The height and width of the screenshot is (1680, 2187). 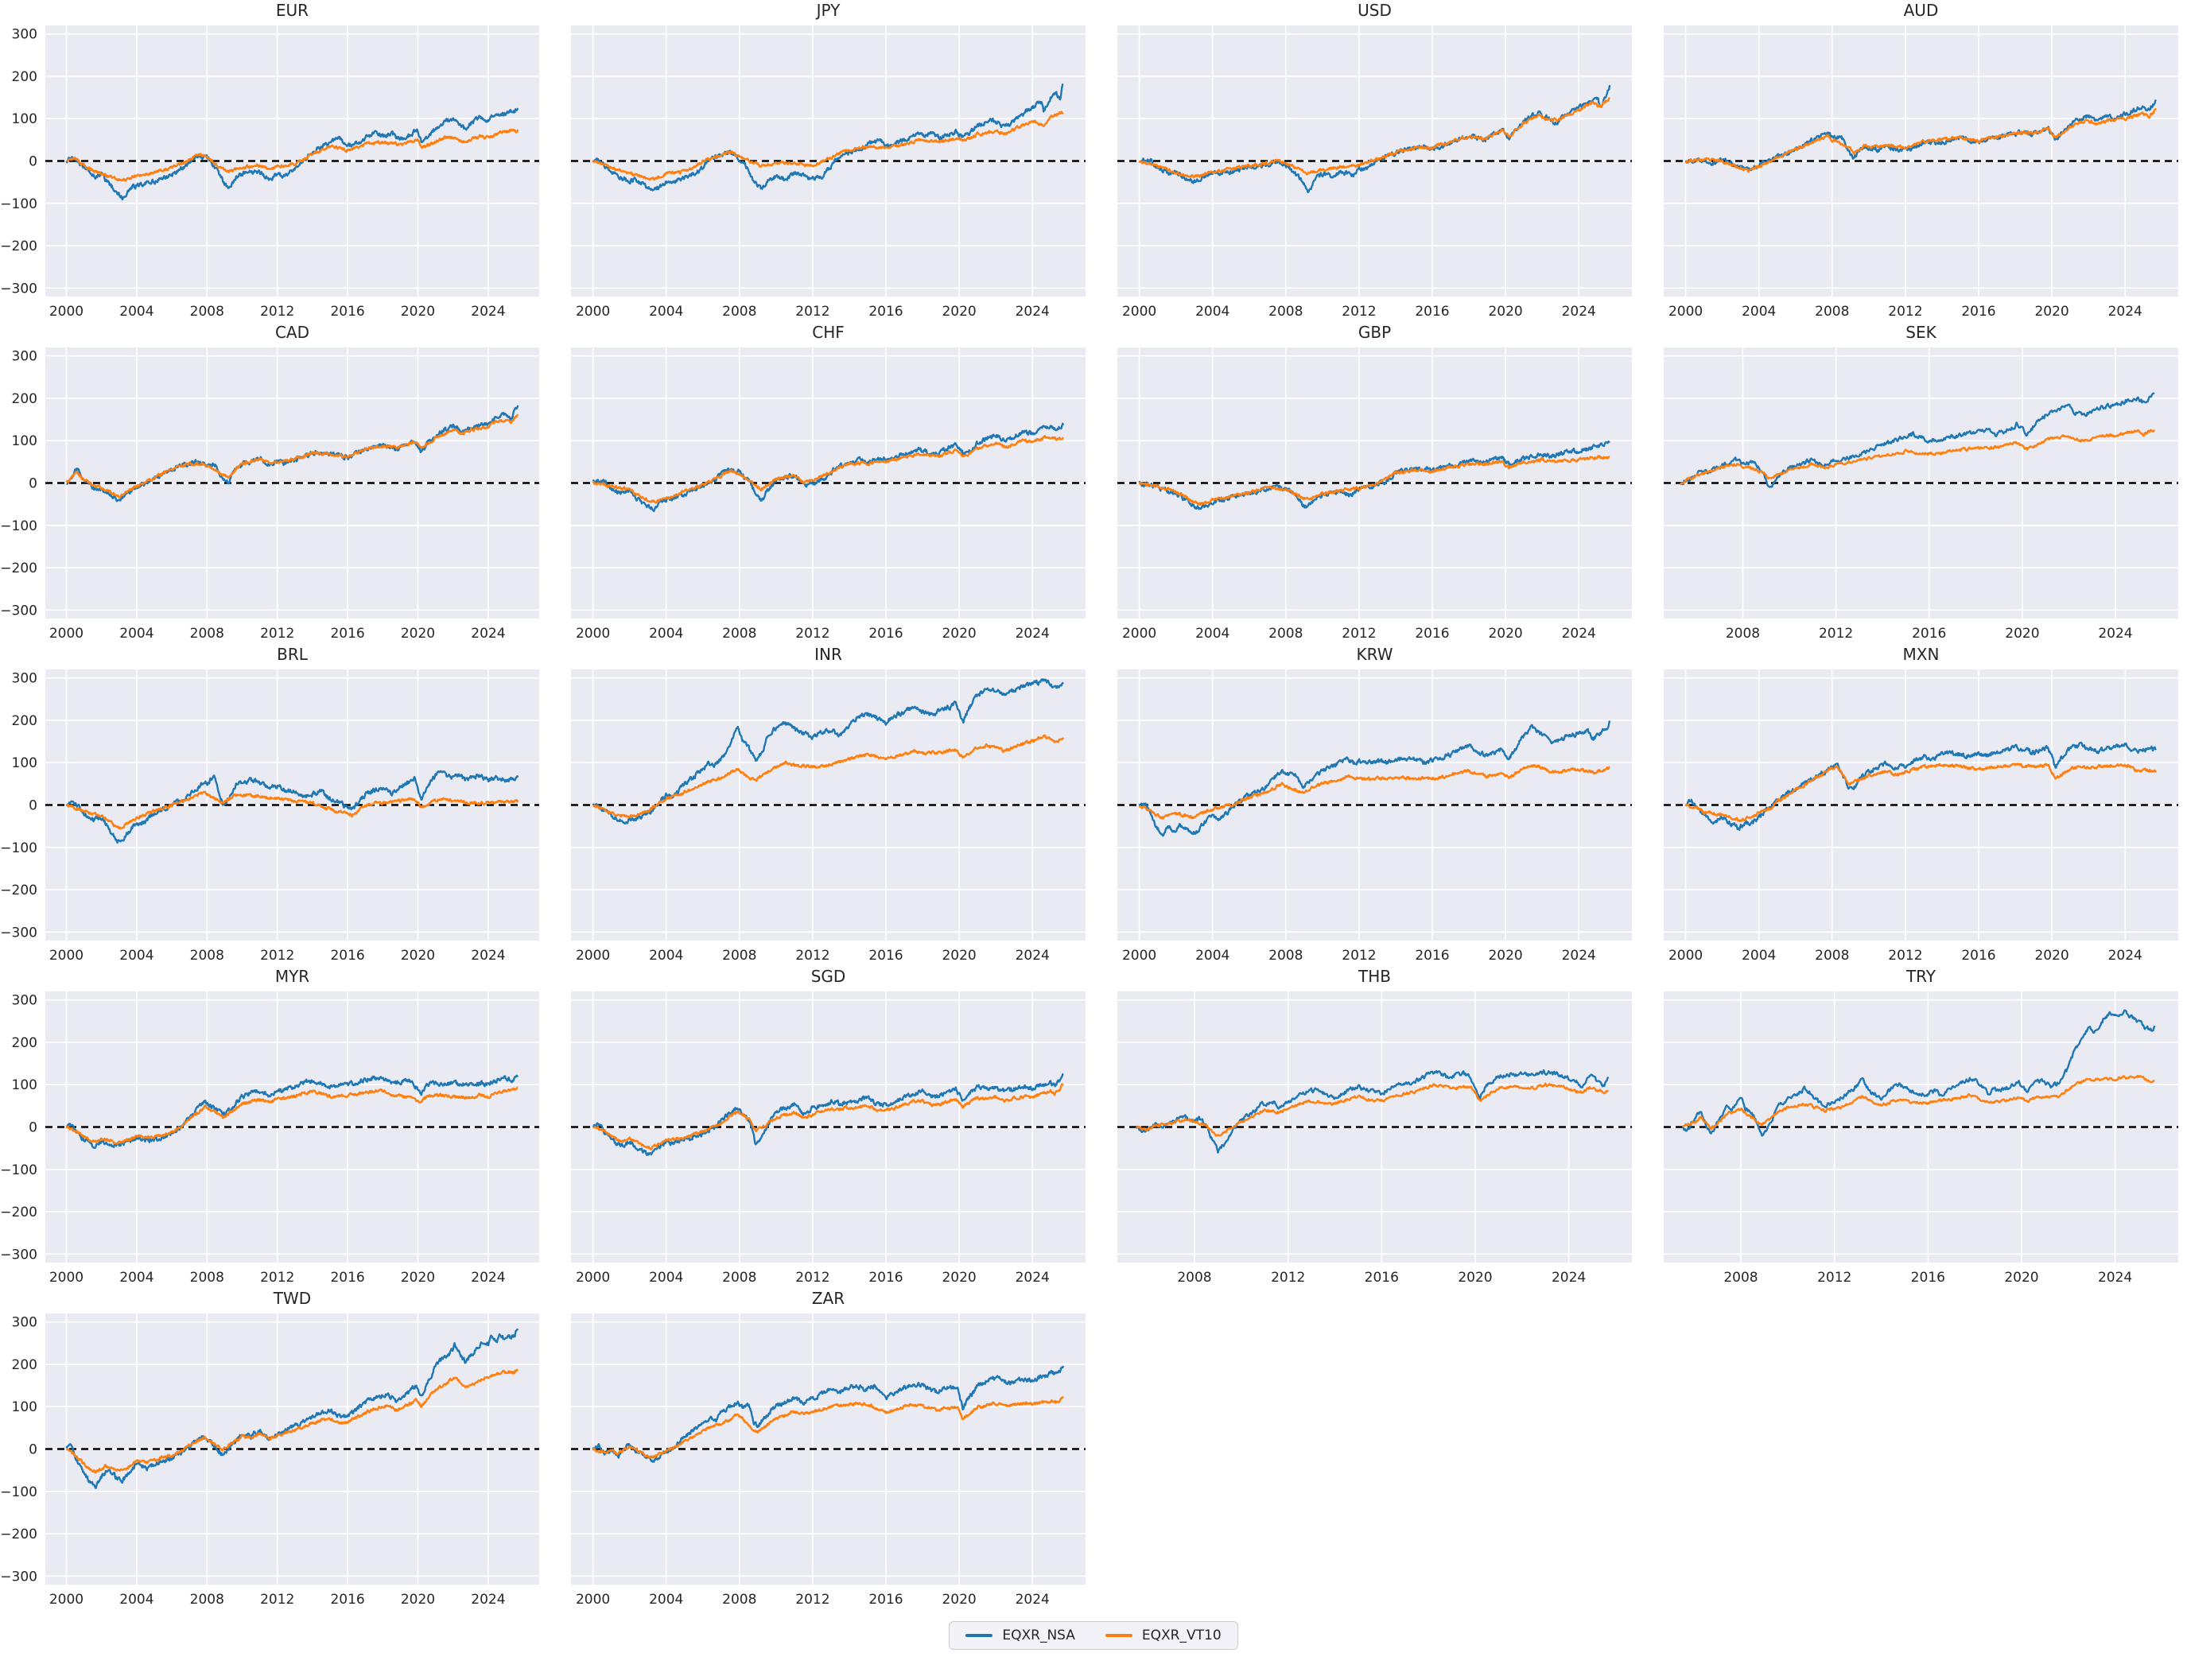 What do you see at coordinates (1921, 10) in the screenshot?
I see `chart-title: AUD` at bounding box center [1921, 10].